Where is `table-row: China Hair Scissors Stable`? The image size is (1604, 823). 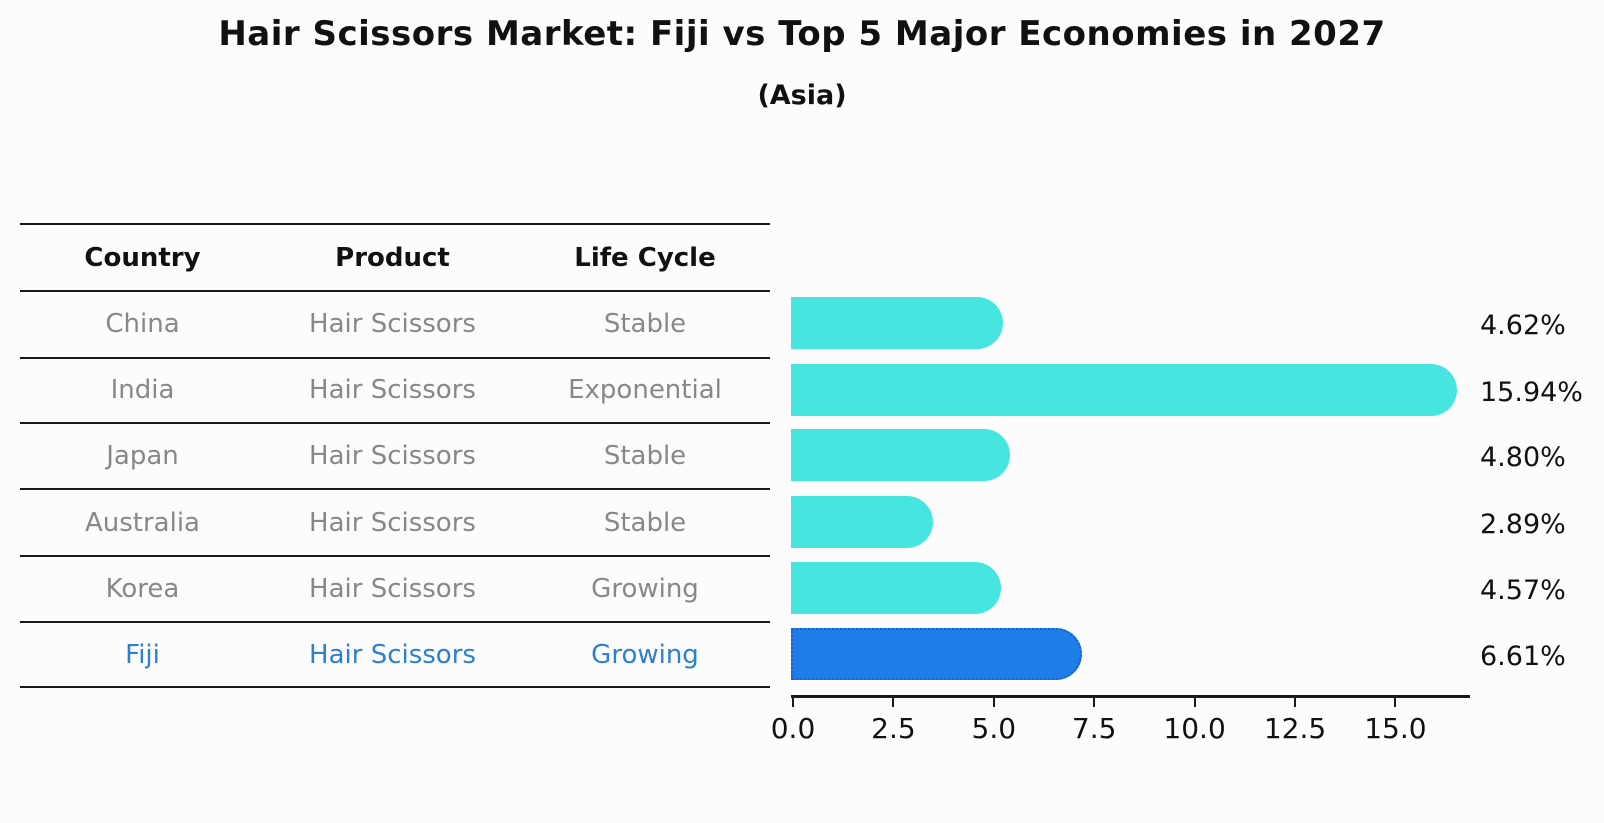 table-row: China Hair Scissors Stable is located at coordinates (395, 323).